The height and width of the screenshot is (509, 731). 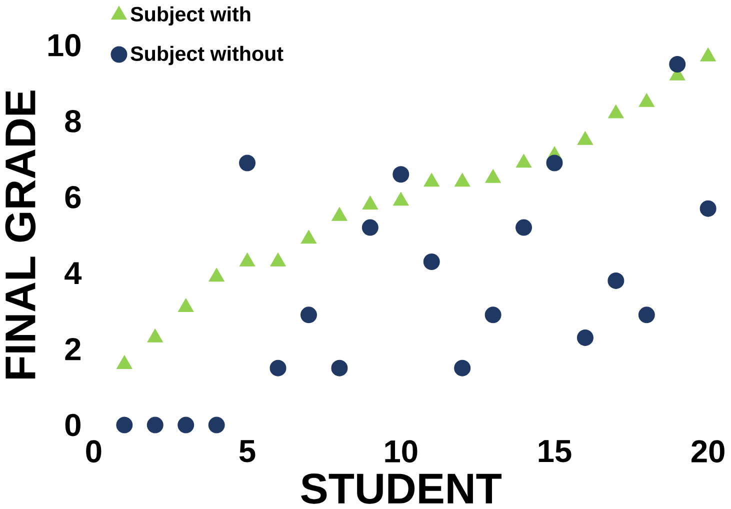 I want to click on y-tick-label: 0, so click(x=72, y=425).